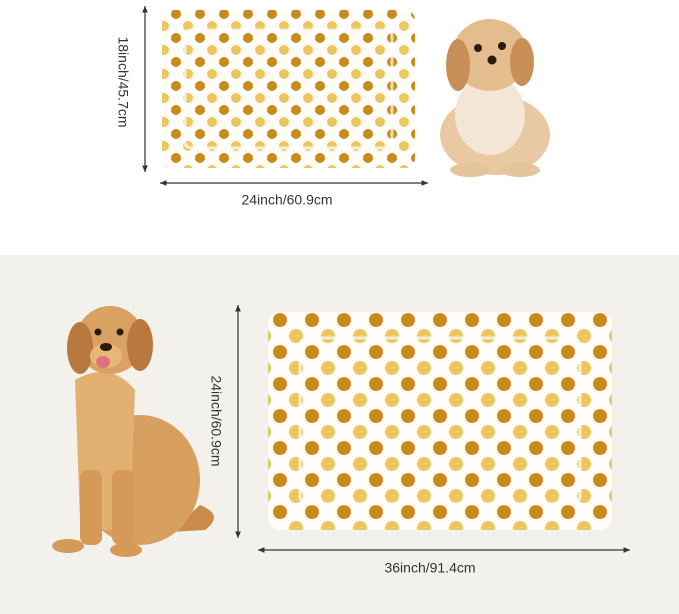 This screenshot has height=614, width=679. Describe the element at coordinates (123, 81) in the screenshot. I see `height-label: 18inch/45.7cm` at that location.